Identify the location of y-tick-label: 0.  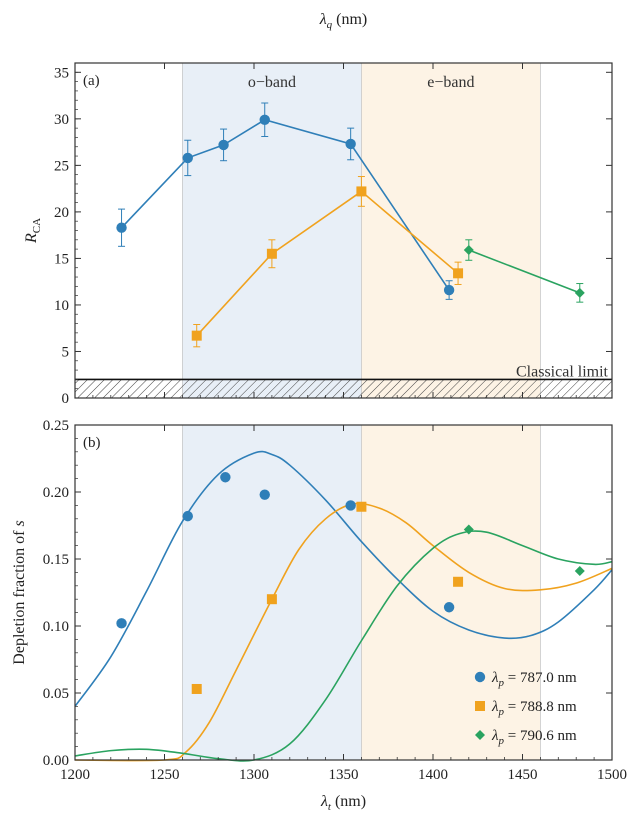
(66, 399).